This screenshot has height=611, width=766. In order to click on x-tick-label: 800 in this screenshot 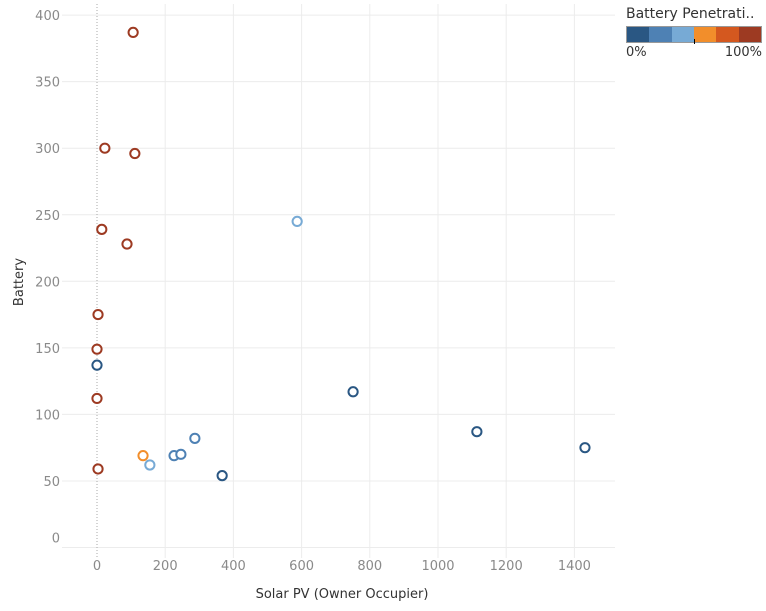, I will do `click(369, 566)`.